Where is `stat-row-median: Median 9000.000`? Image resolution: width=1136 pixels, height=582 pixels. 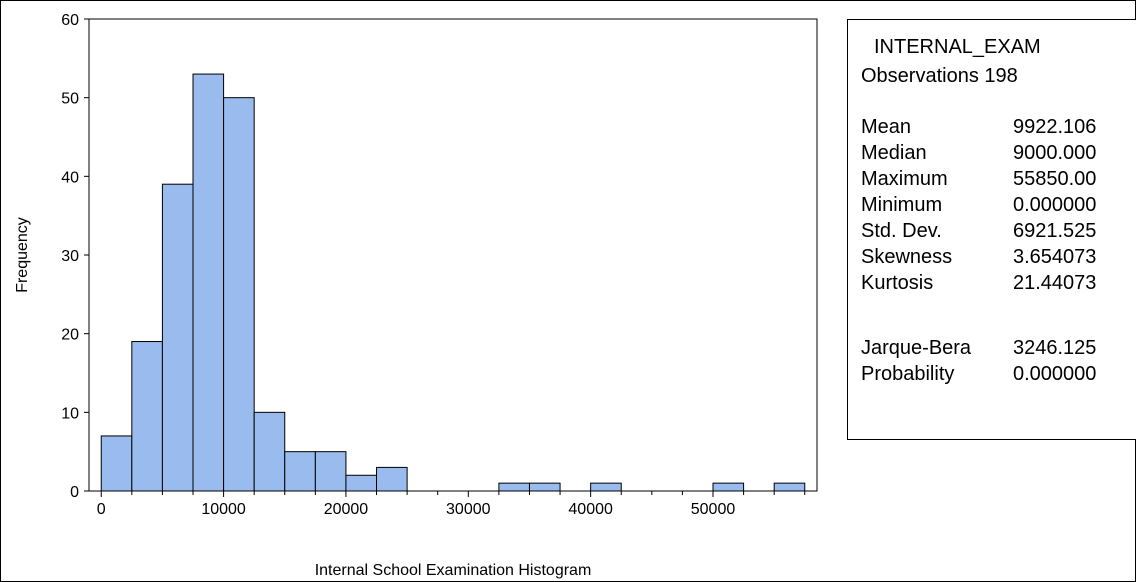
stat-row-median: Median 9000.000 is located at coordinates (998, 153).